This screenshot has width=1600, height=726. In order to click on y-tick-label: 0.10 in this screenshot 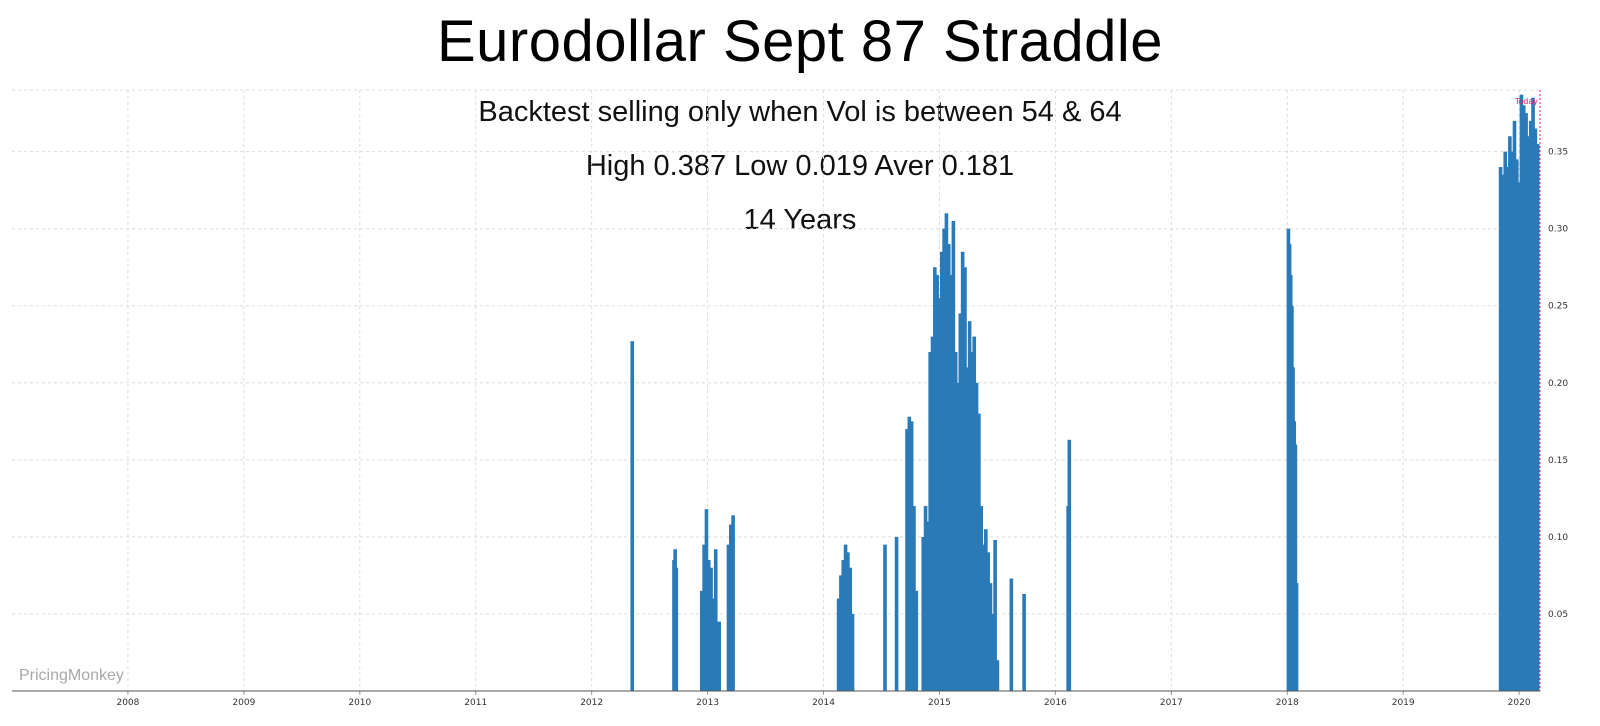, I will do `click(1558, 538)`.